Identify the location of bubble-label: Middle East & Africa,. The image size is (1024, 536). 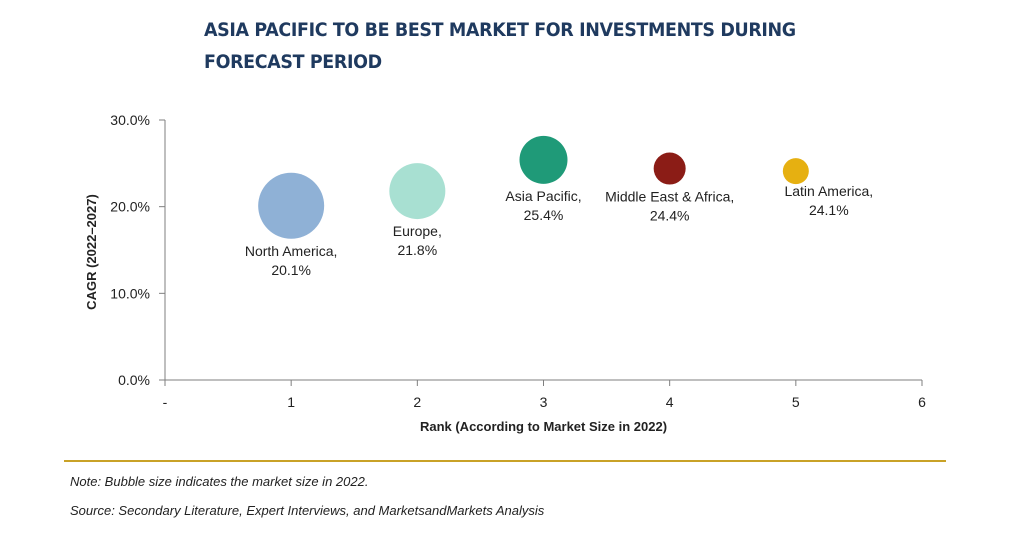
(669, 197).